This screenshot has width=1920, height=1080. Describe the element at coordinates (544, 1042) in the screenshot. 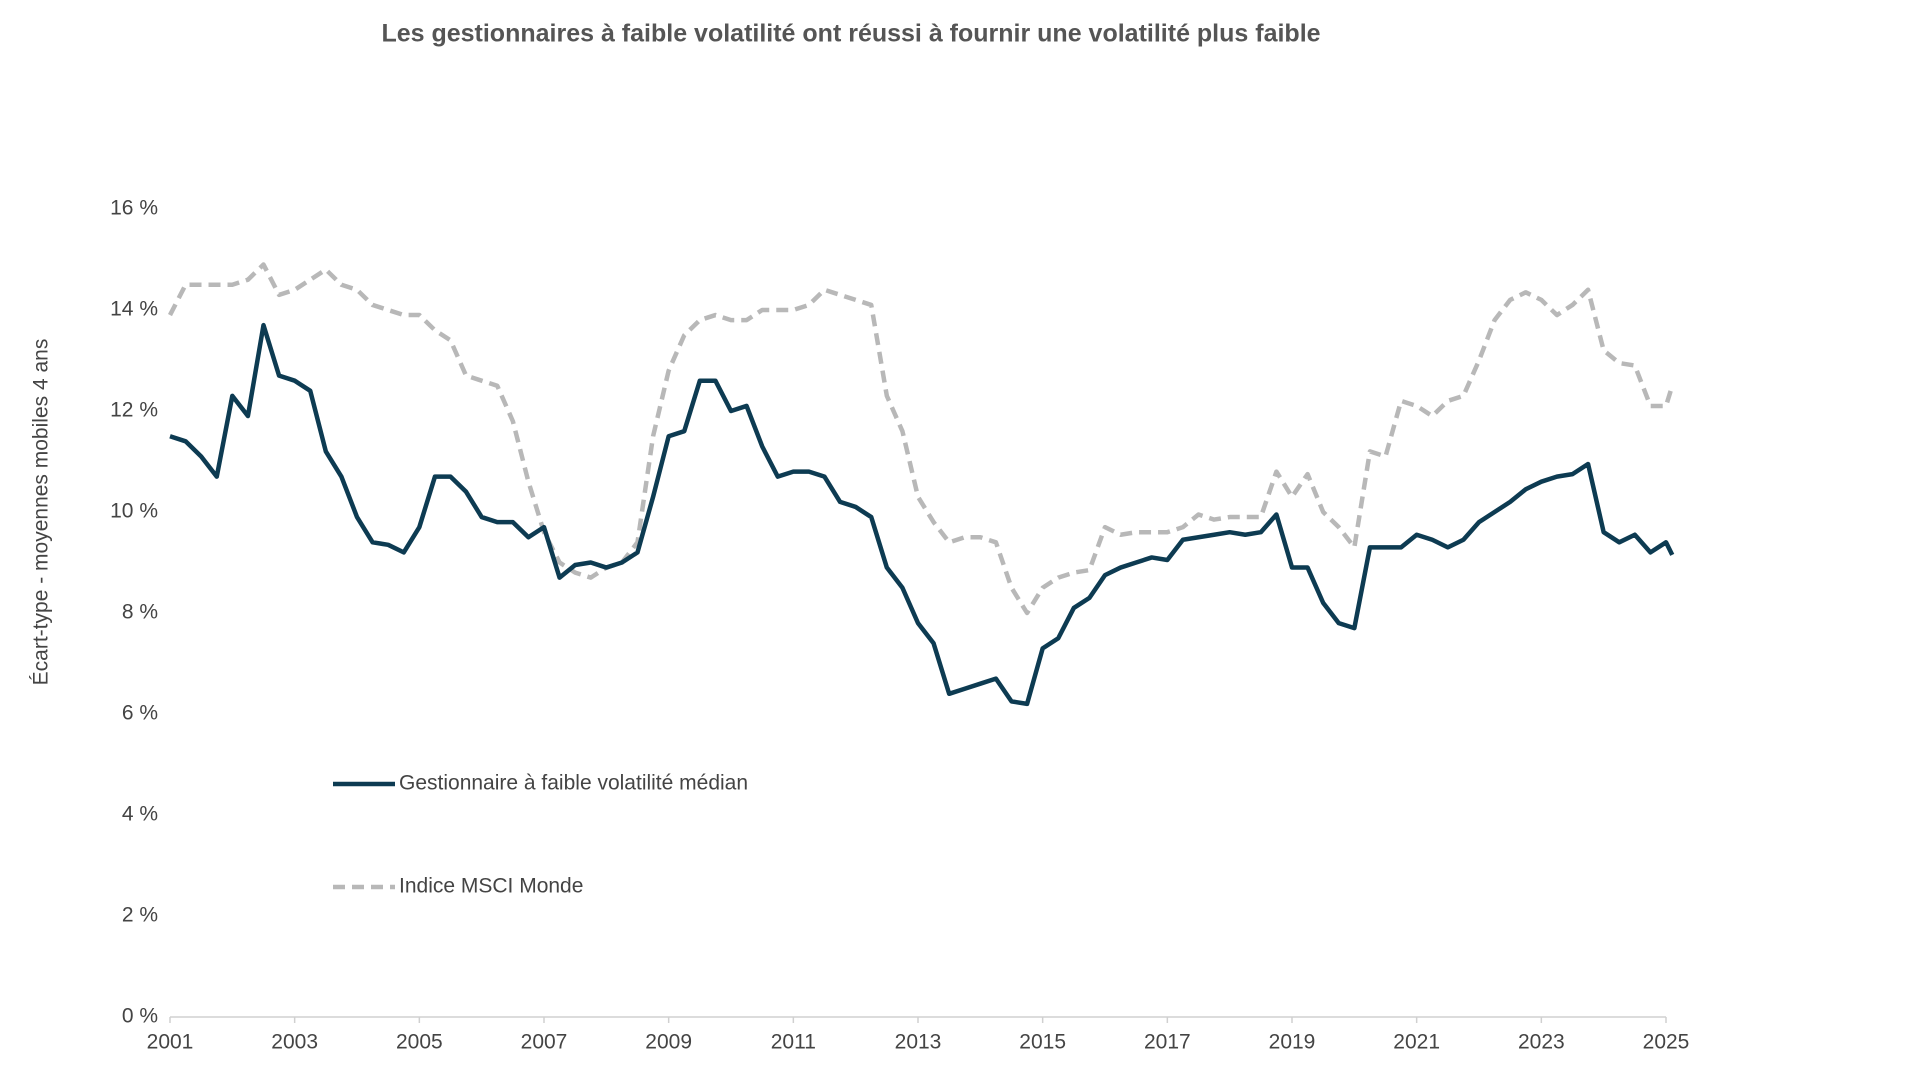

I see `x-tick-label: 2007` at that location.